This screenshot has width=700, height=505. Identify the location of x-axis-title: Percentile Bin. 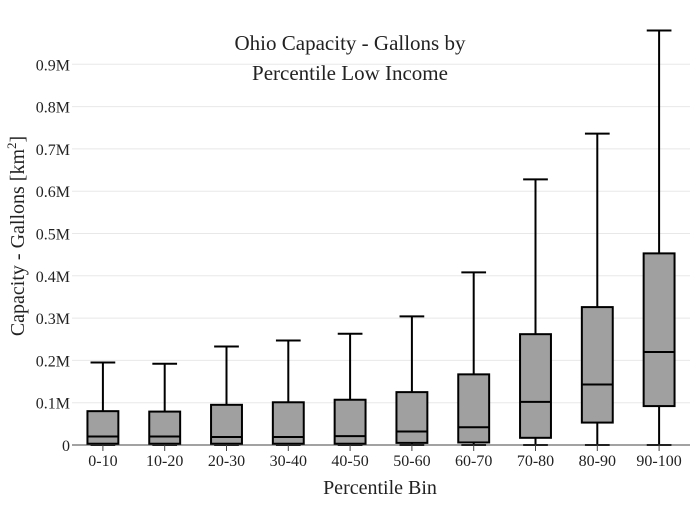
(380, 488).